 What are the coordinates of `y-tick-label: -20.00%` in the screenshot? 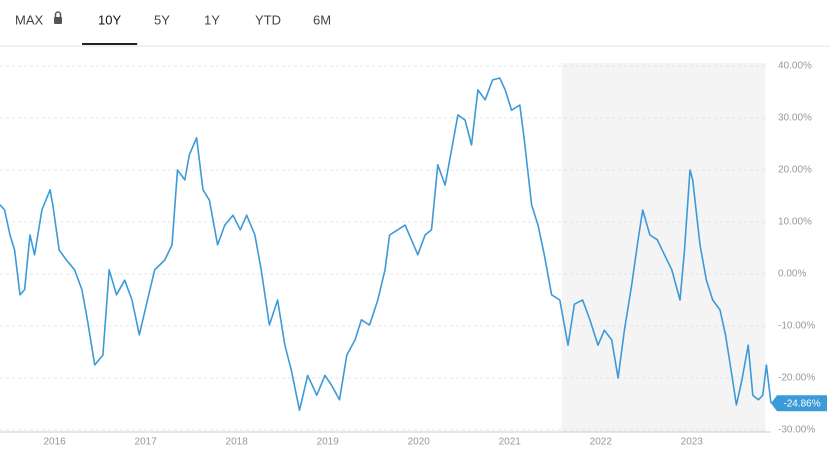 It's located at (796, 378).